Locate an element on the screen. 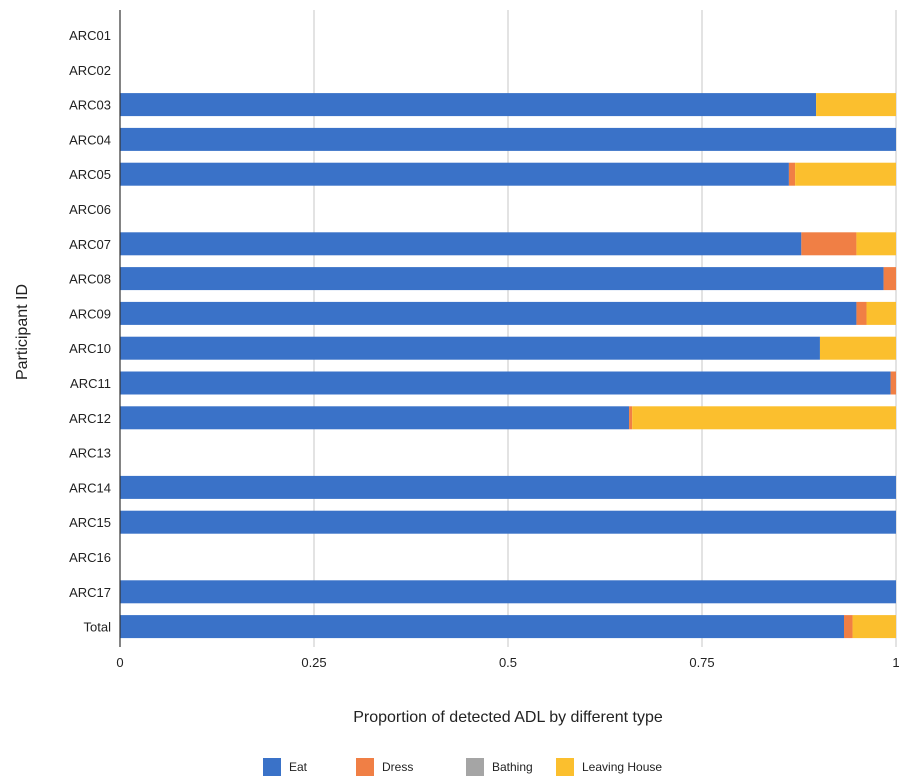 The width and height of the screenshot is (902, 778). y-tick-label: ARC11 is located at coordinates (90, 383).